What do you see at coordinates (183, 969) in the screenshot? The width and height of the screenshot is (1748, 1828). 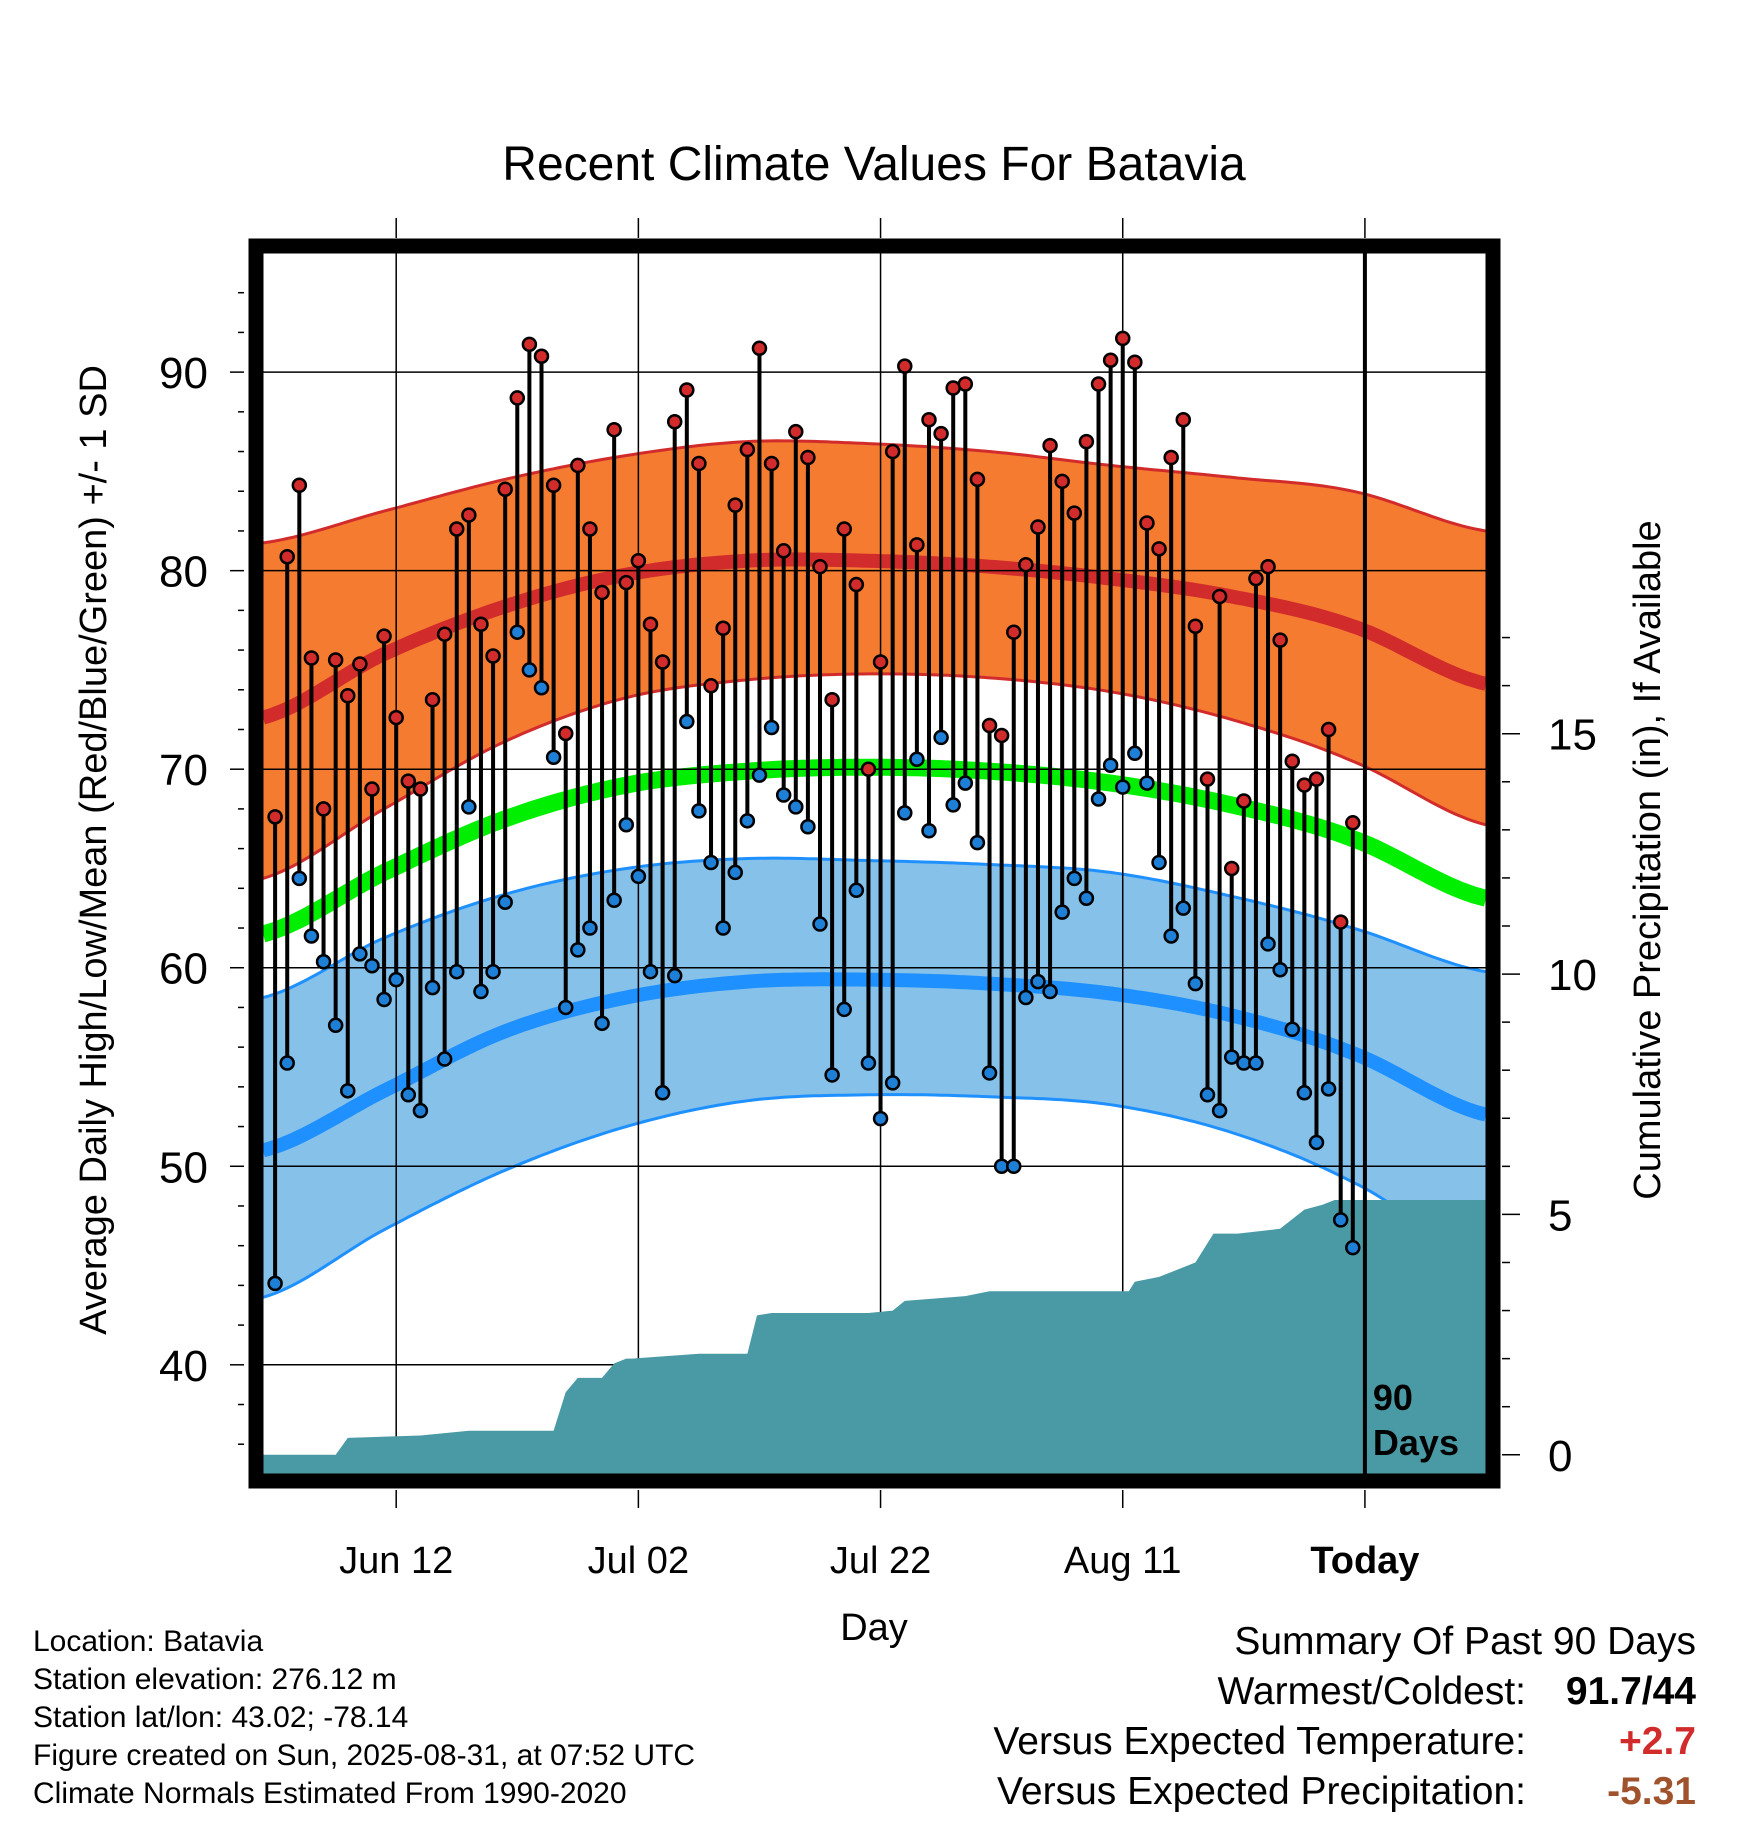 I see `y-tick-label: 60` at bounding box center [183, 969].